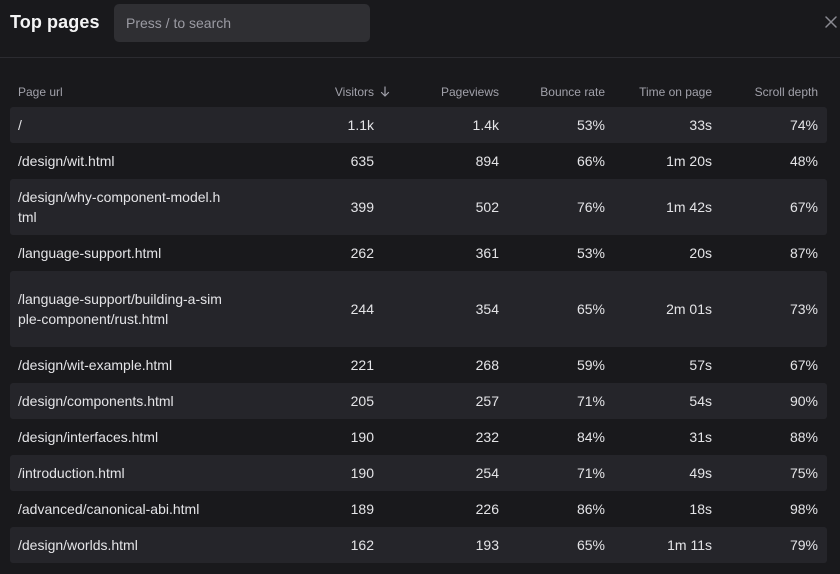  Describe the element at coordinates (487, 509) in the screenshot. I see `pageviews-cell: 226` at that location.